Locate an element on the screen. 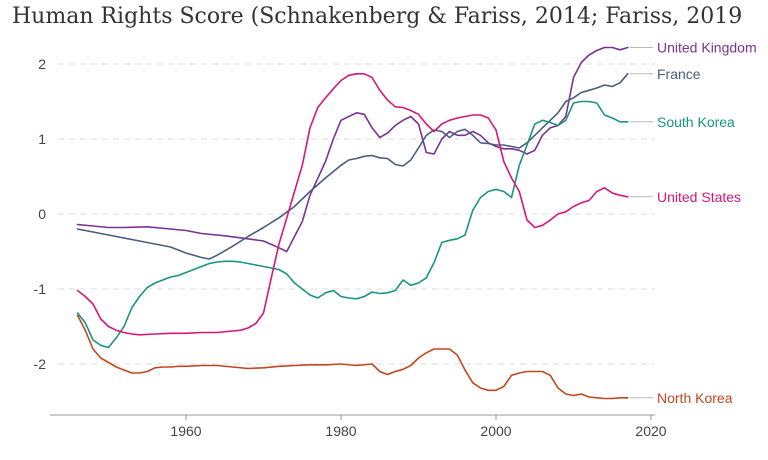 The width and height of the screenshot is (768, 460). series-label-south-korea: South Korea is located at coordinates (696, 122).